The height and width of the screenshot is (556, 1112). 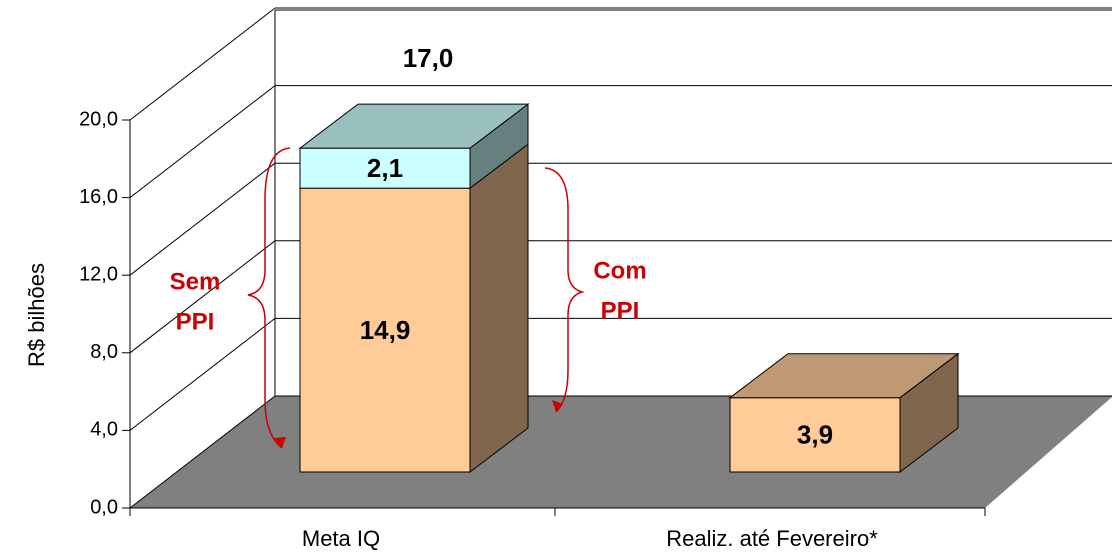 I want to click on annotation: Com, so click(x=619, y=270).